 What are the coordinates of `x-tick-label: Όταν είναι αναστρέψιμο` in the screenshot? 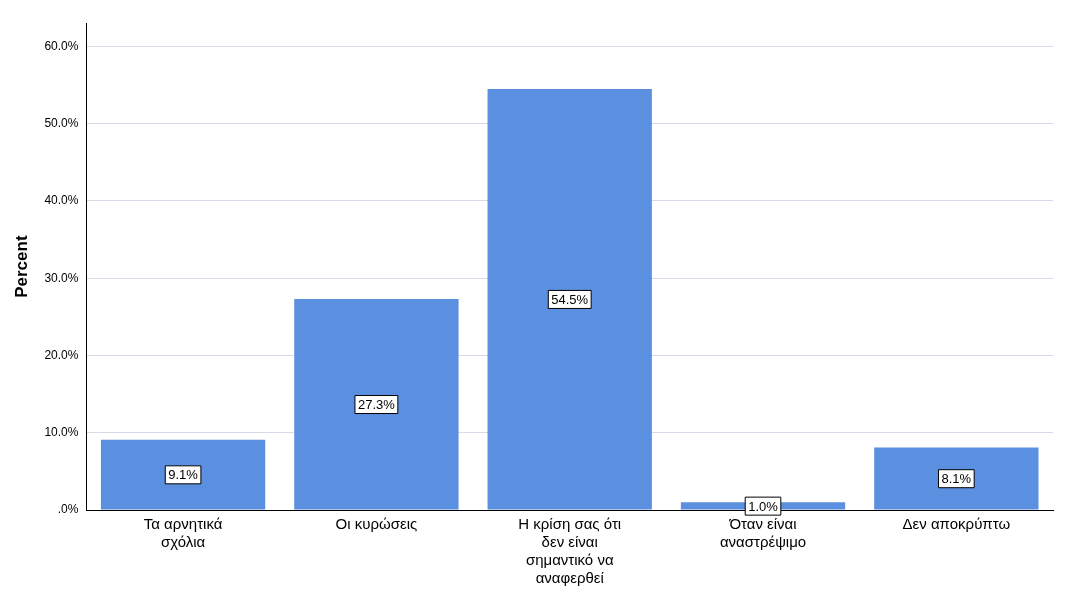 It's located at (763, 533).